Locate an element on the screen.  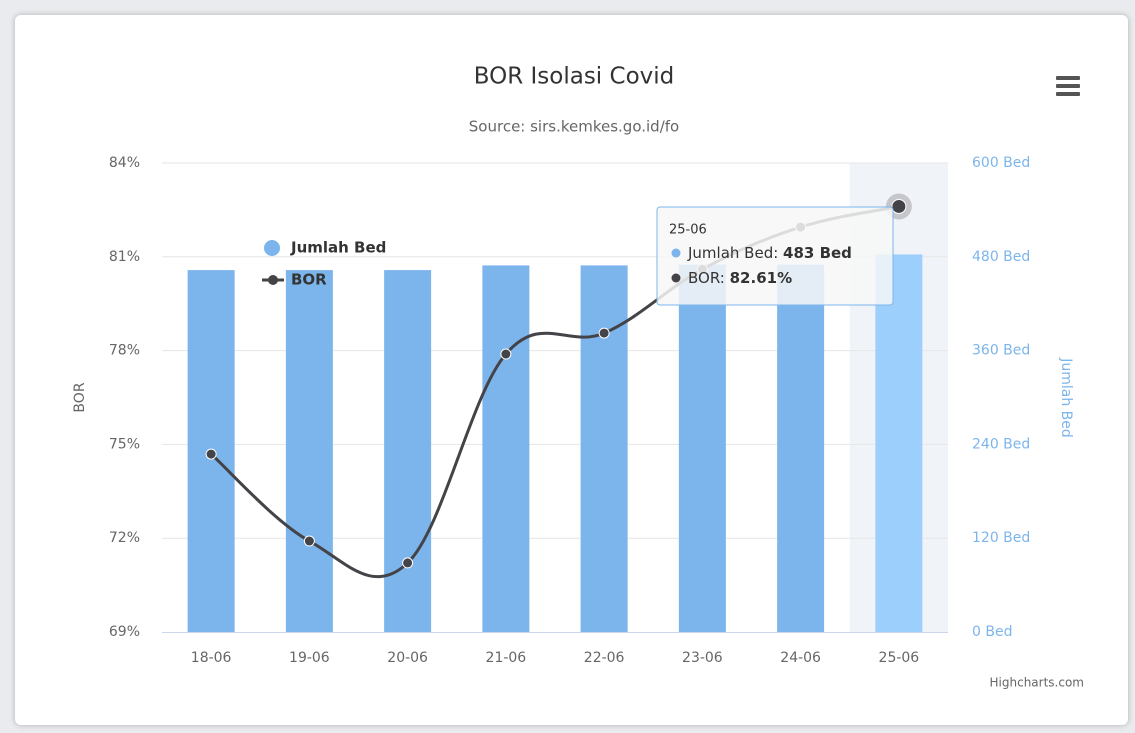
y-tick-label: 72% is located at coordinates (124, 538).